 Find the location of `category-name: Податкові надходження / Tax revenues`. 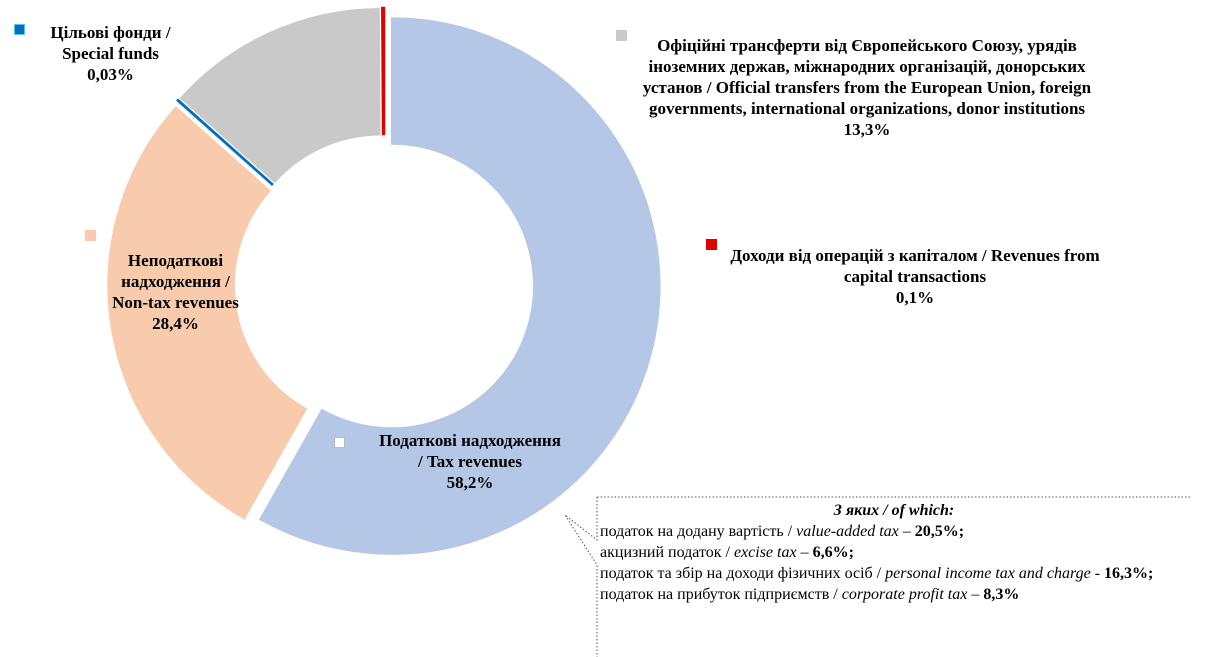

category-name: Податкові надходження / Tax revenues is located at coordinates (470, 451).